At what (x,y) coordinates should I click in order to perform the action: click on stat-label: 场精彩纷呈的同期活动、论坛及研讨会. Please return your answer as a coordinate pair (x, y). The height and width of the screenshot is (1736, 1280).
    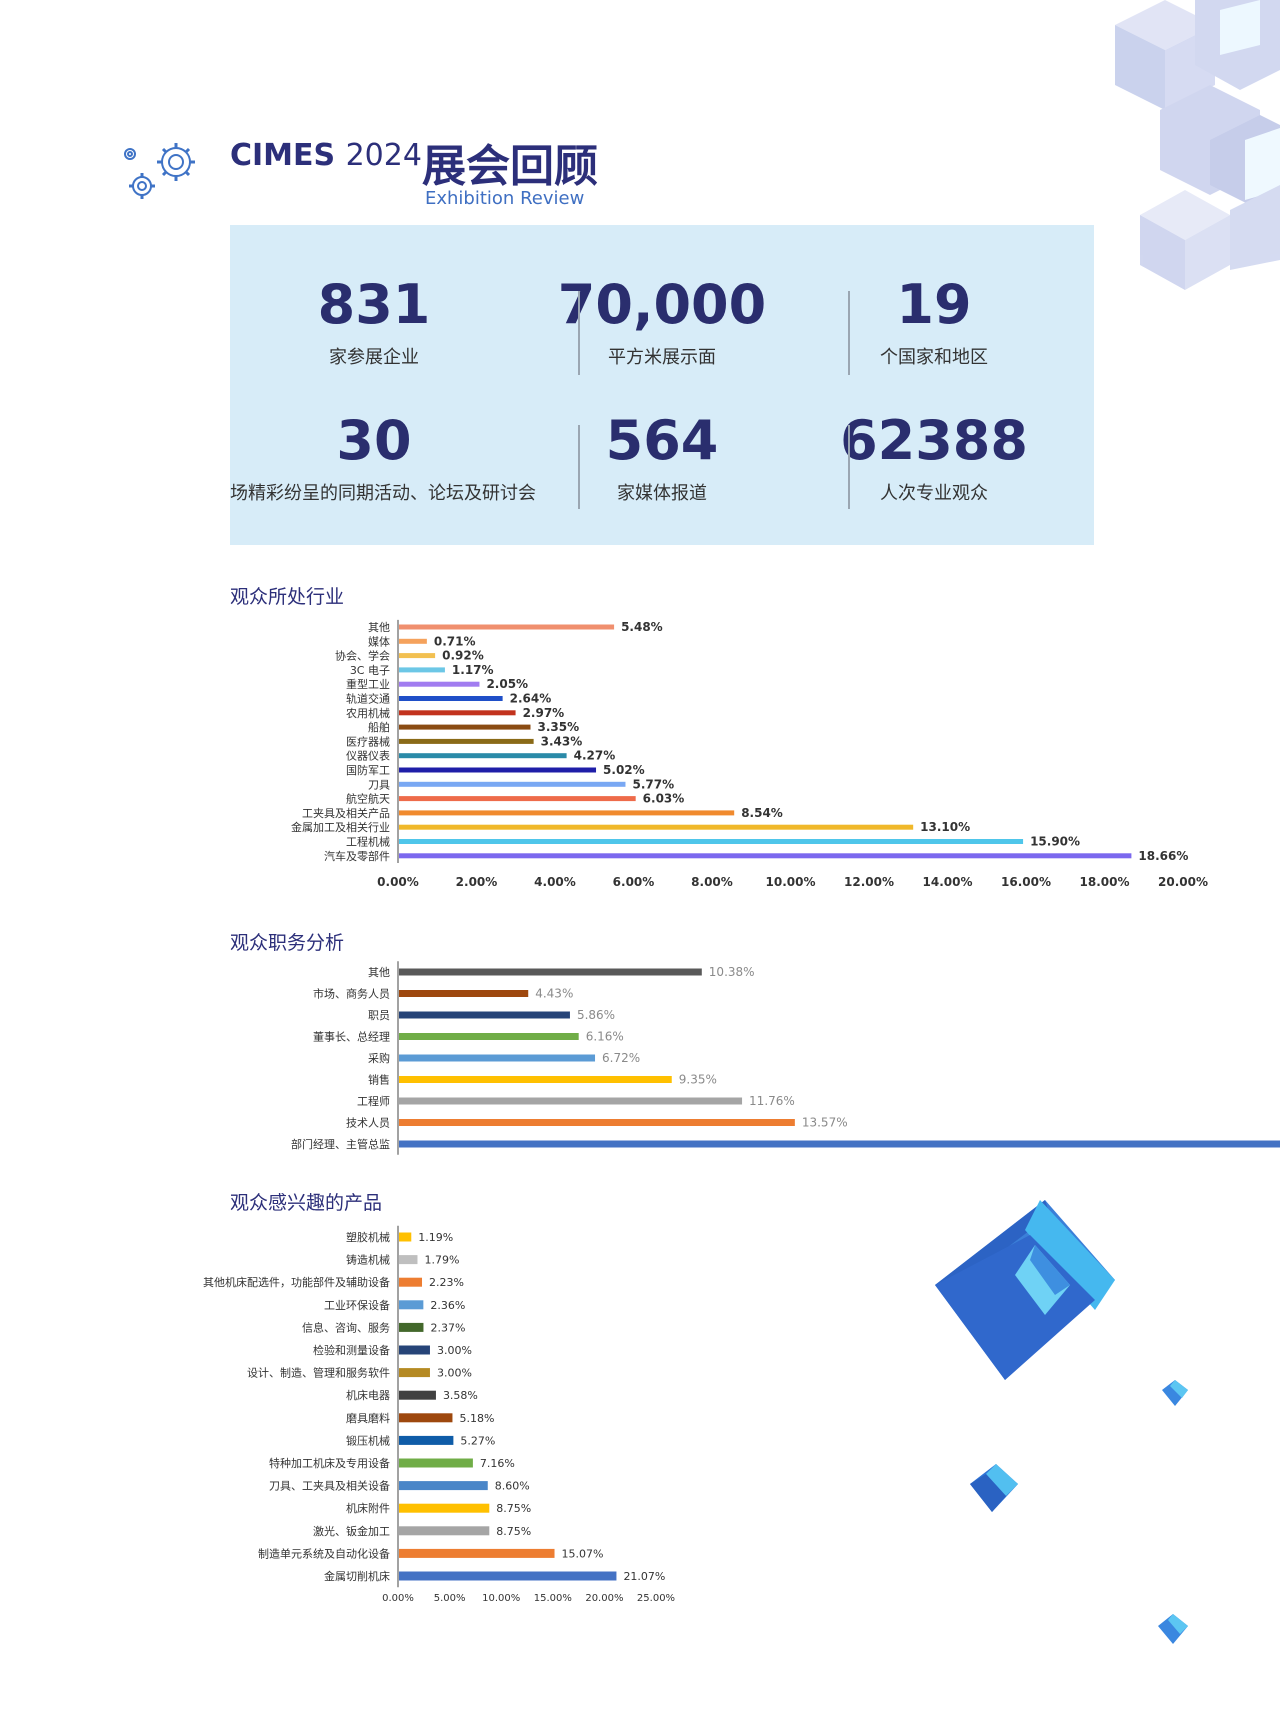
    Looking at the image, I should click on (383, 493).